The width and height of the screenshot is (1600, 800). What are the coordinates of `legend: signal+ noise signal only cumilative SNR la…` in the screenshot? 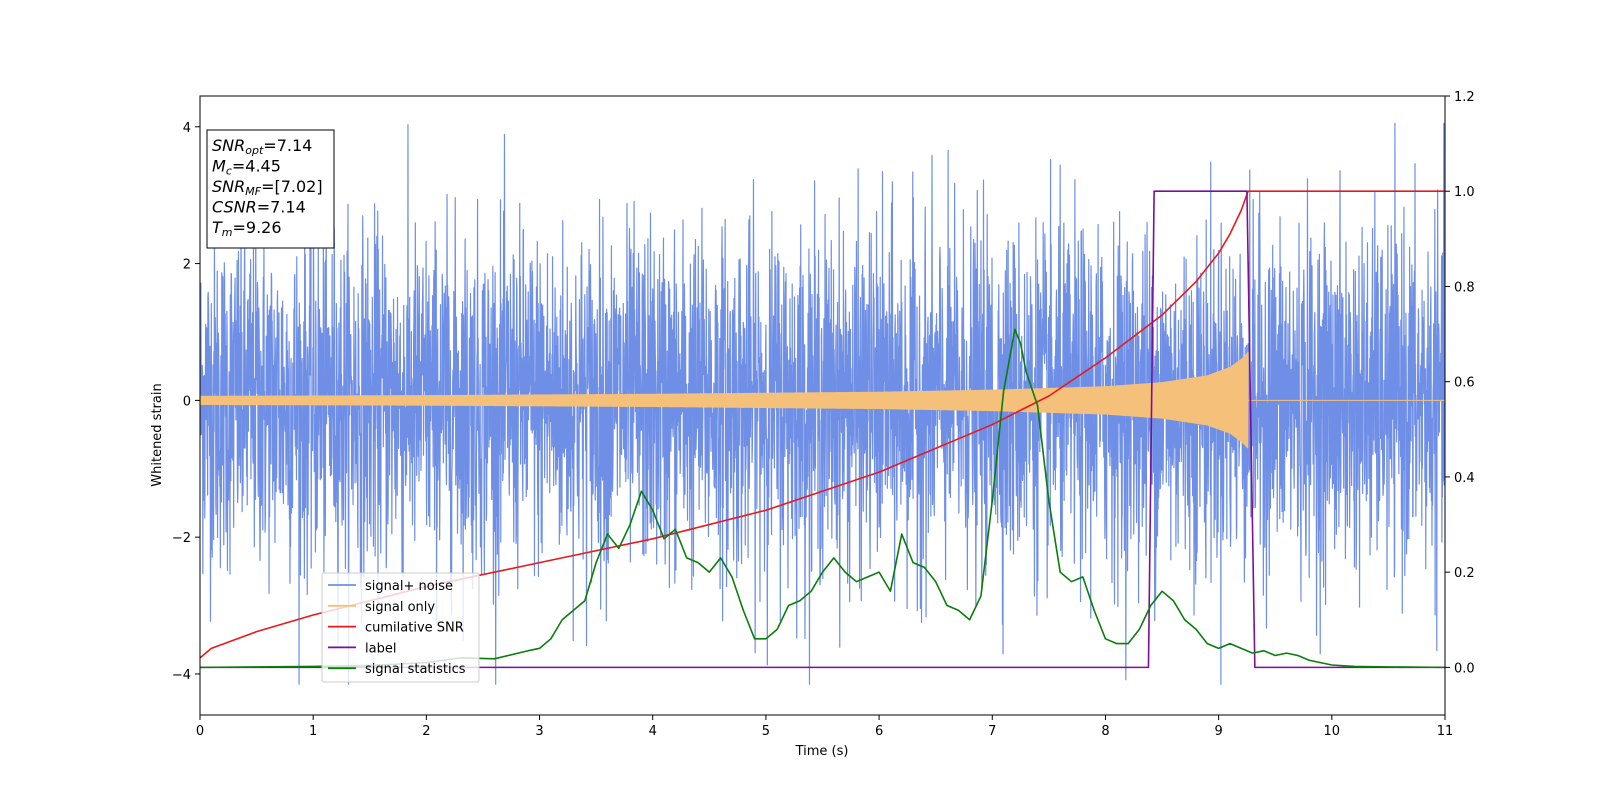 It's located at (400, 627).